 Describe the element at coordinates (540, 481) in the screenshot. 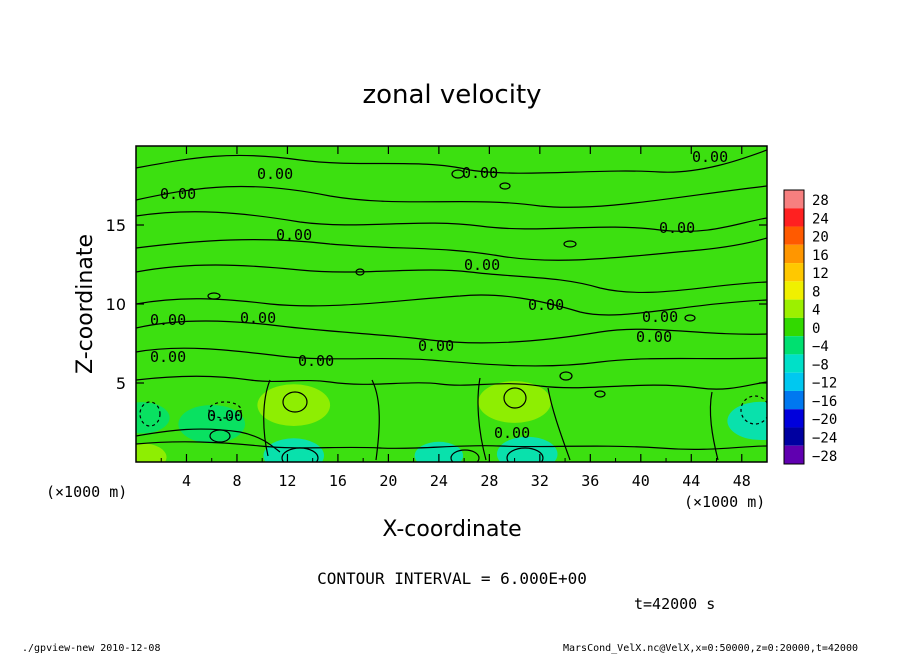

I see `x-tick-label: 32` at that location.